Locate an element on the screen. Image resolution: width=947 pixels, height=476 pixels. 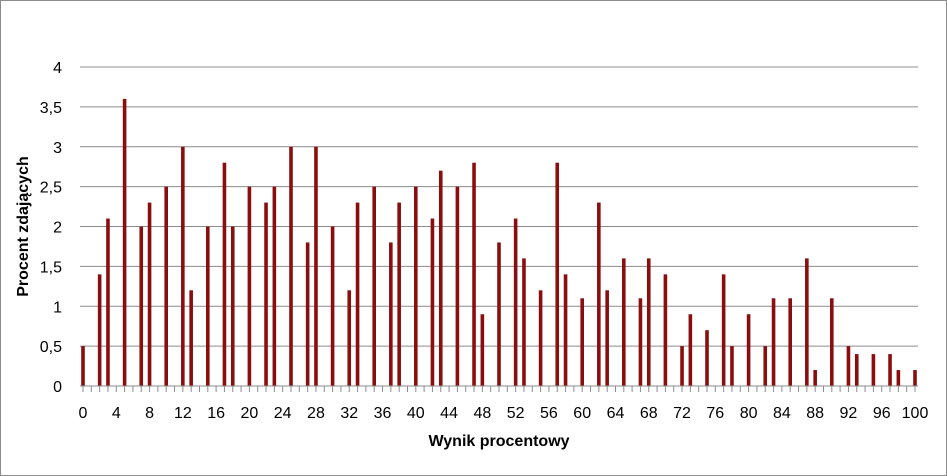
x-tick-label: 40 is located at coordinates (416, 413).